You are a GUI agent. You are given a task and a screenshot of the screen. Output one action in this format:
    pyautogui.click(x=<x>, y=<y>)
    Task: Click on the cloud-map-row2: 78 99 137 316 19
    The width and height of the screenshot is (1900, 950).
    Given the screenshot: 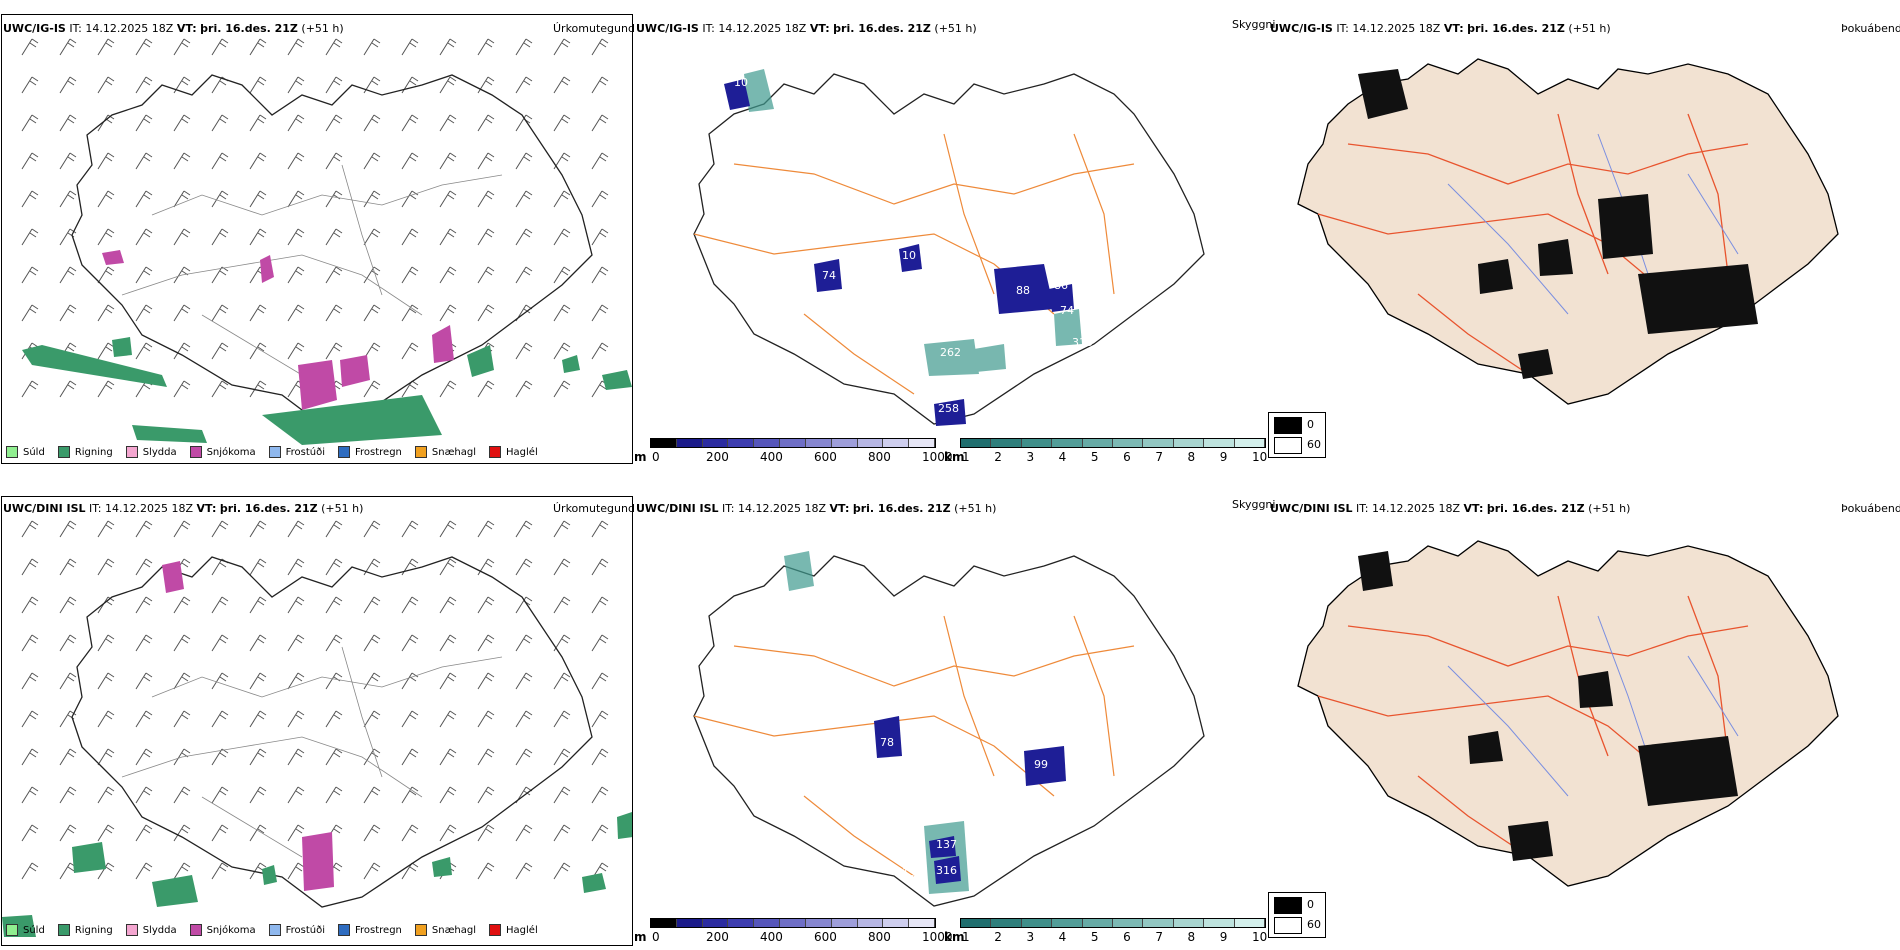 What is the action you would take?
    pyautogui.click(x=949, y=729)
    